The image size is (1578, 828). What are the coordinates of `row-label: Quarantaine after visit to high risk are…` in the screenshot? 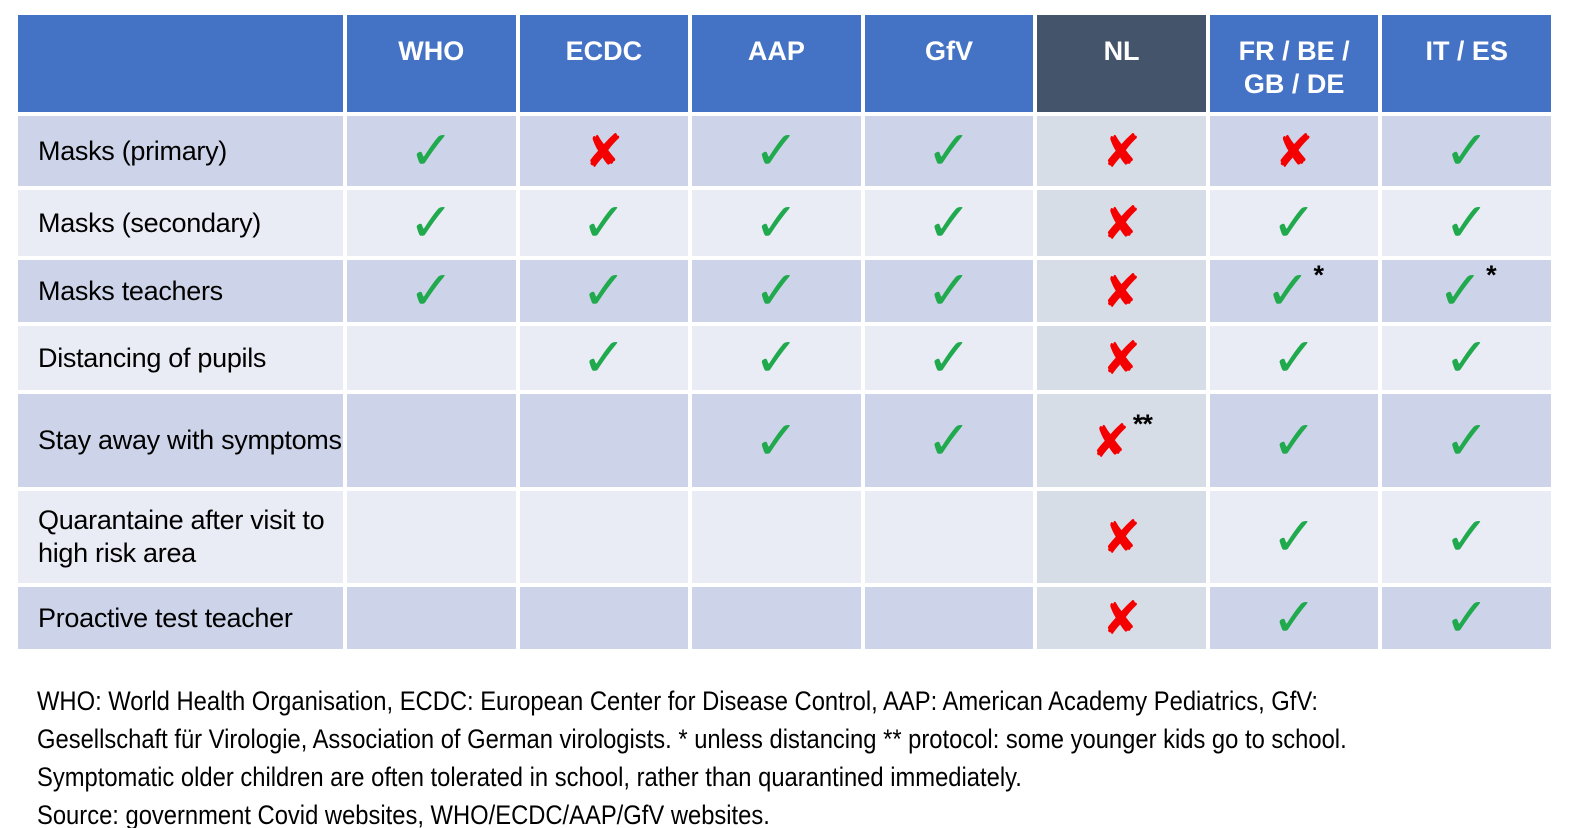 It's located at (180, 537).